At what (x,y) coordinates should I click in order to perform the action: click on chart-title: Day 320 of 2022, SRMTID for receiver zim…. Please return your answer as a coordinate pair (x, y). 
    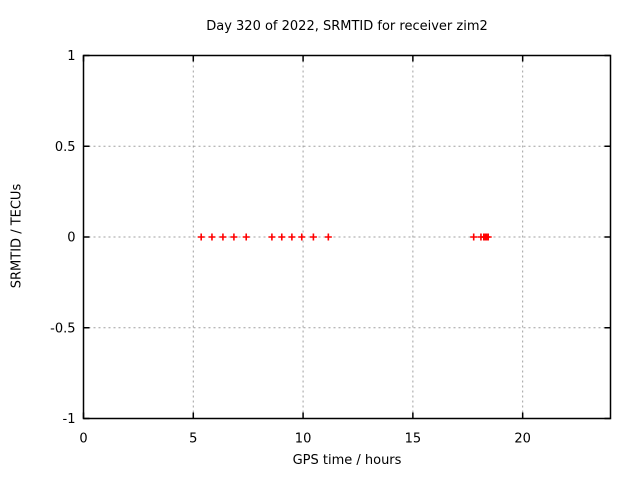
    Looking at the image, I should click on (347, 26).